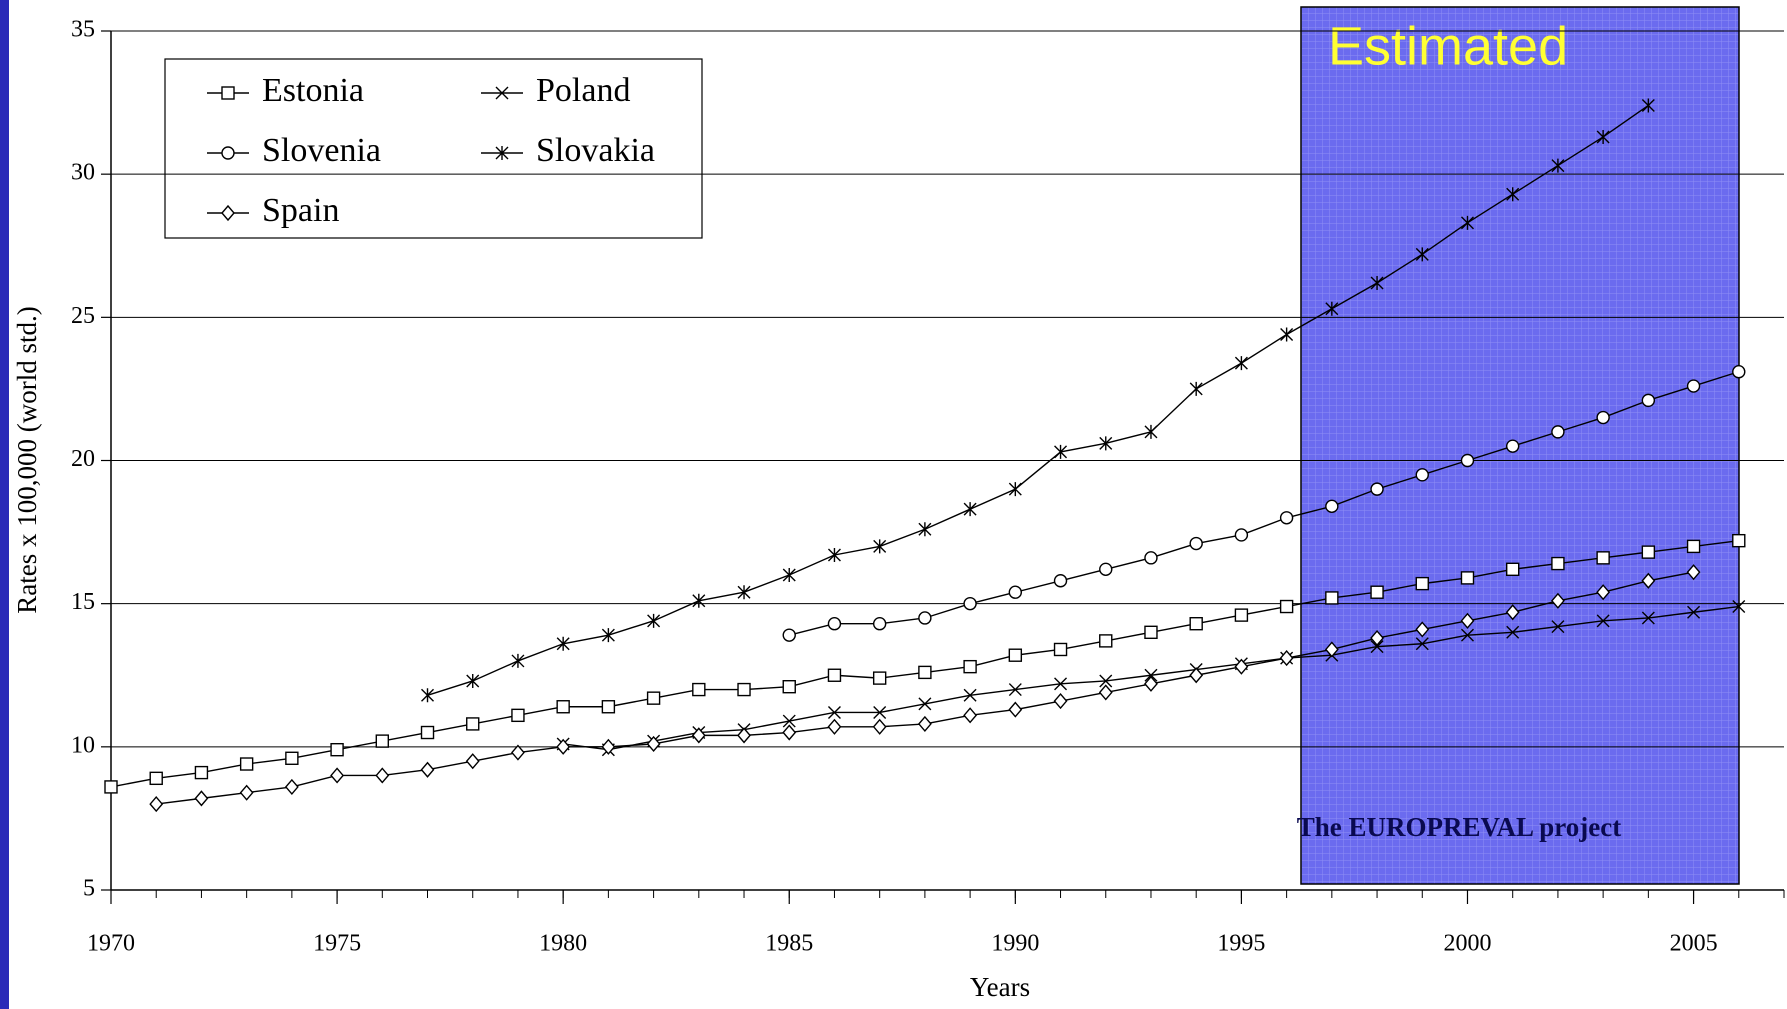 This screenshot has width=1787, height=1009. I want to click on y-tick-label: 10, so click(83, 745).